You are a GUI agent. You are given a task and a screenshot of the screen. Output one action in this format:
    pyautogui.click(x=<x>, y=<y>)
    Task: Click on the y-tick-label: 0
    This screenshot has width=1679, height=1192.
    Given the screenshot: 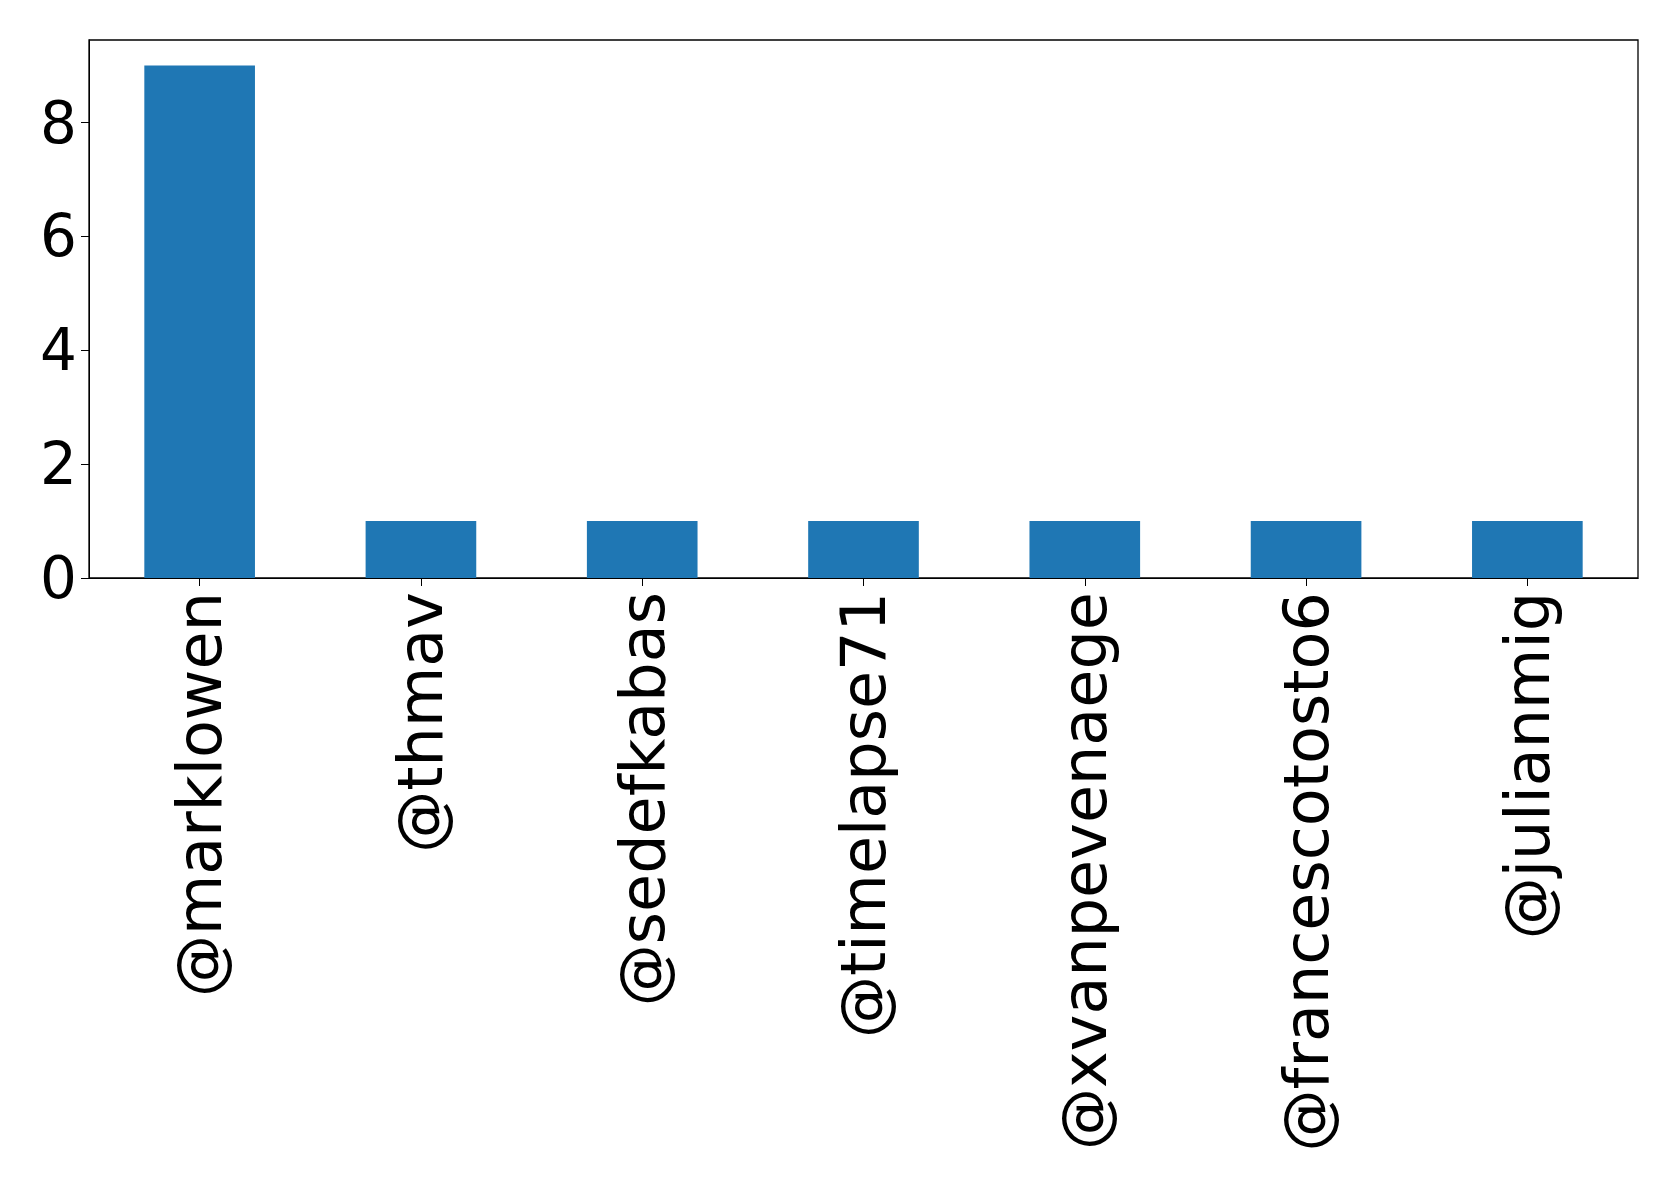 What is the action you would take?
    pyautogui.click(x=58, y=578)
    